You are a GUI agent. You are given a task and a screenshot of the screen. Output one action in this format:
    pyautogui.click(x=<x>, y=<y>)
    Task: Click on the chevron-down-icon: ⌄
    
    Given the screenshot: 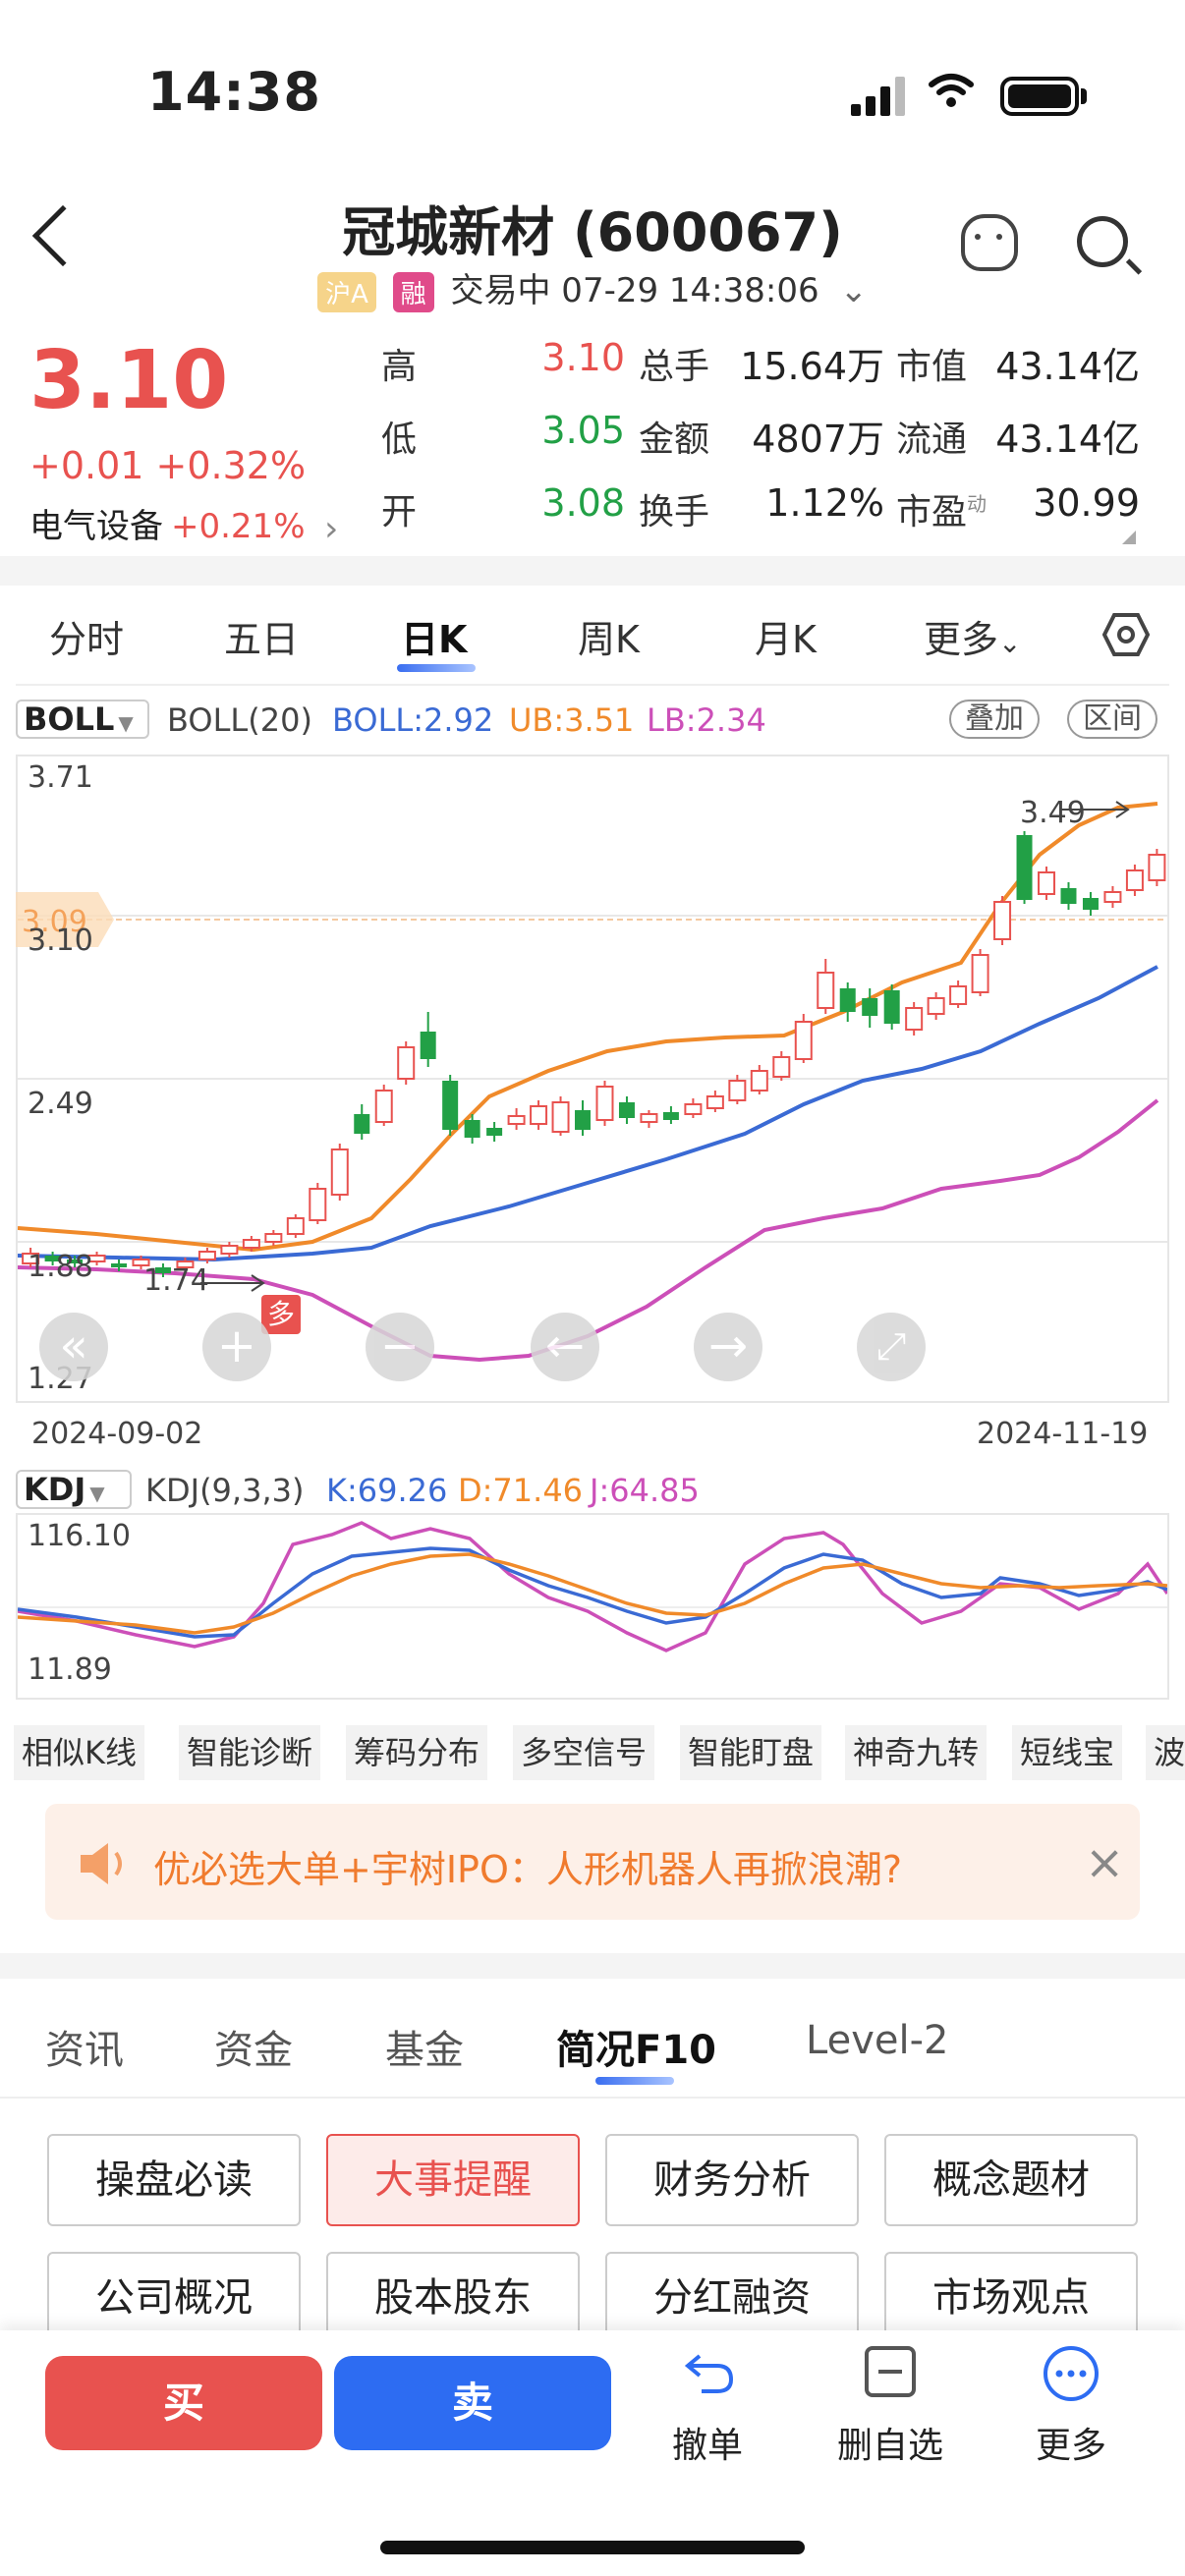 What is the action you would take?
    pyautogui.click(x=1010, y=643)
    